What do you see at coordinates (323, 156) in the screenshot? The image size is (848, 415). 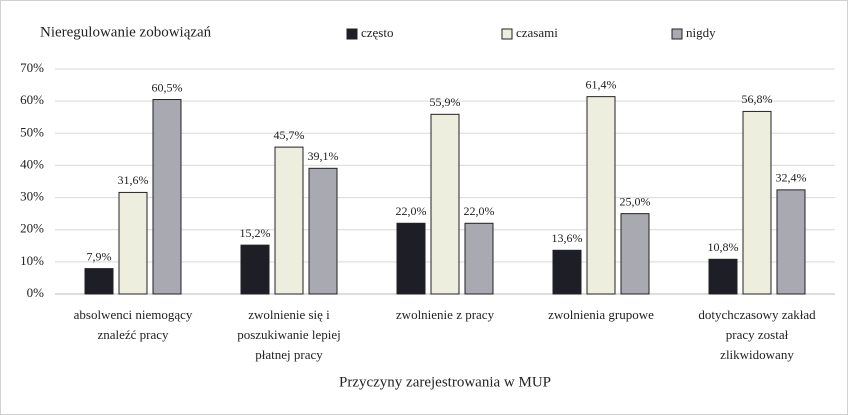 I see `data-label: 39,1%` at bounding box center [323, 156].